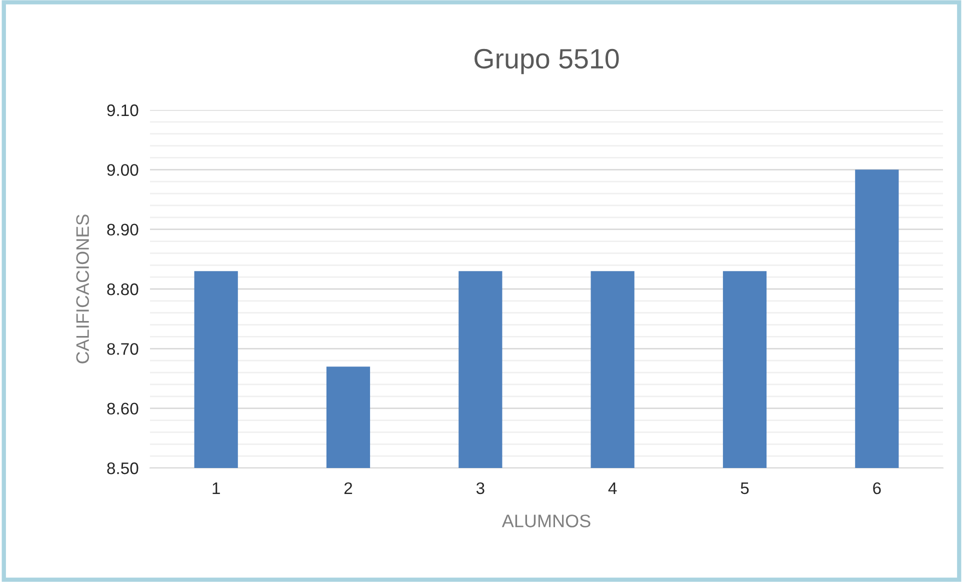 The image size is (963, 582). Describe the element at coordinates (122, 468) in the screenshot. I see `y-tick-label: 8.50` at that location.